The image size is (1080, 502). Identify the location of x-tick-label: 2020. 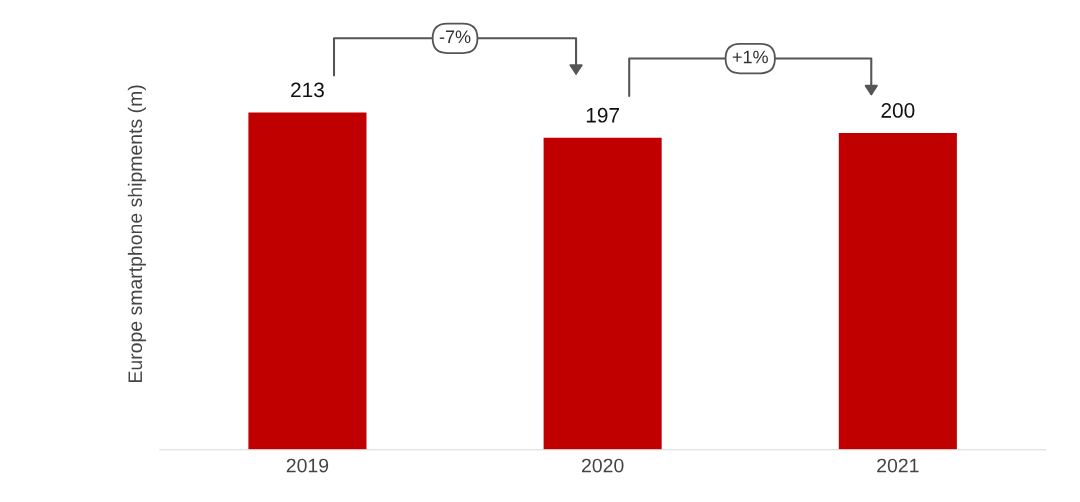
(602, 465).